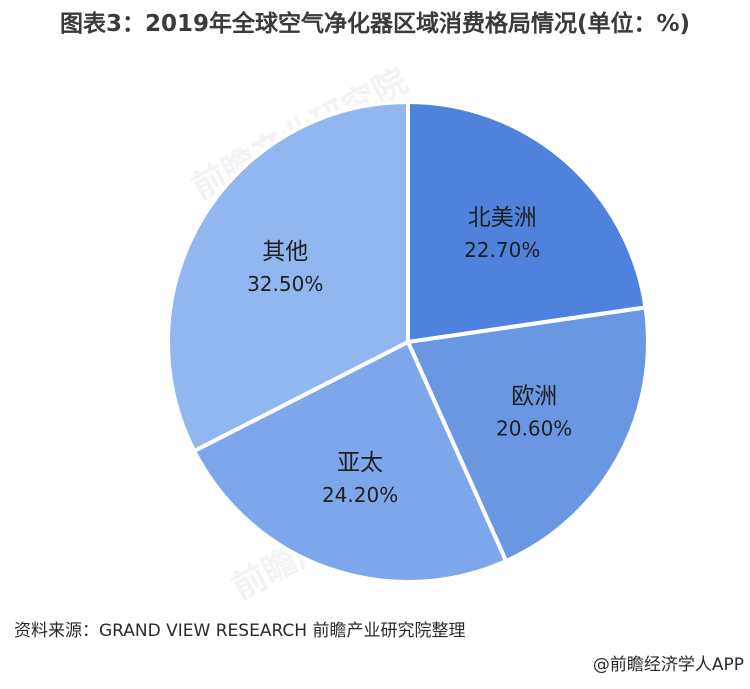 Image resolution: width=750 pixels, height=689 pixels. What do you see at coordinates (285, 252) in the screenshot?
I see `slice-label: 其他` at bounding box center [285, 252].